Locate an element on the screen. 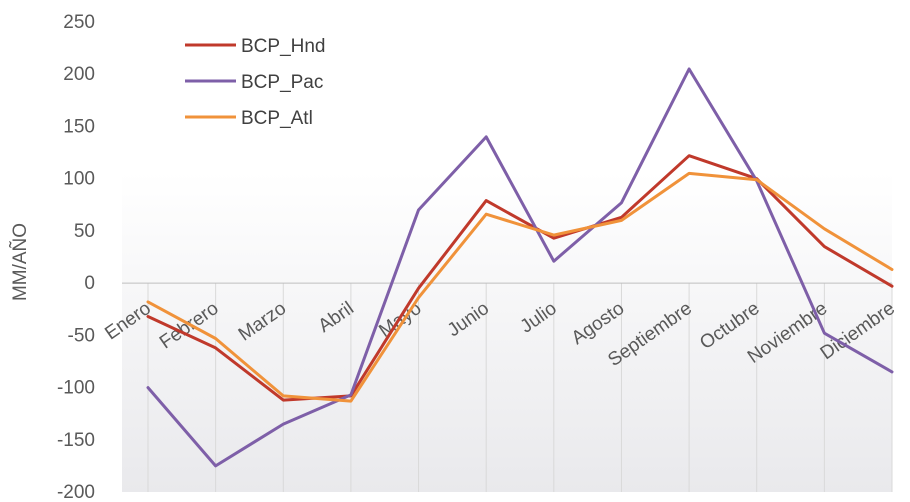 The image size is (910, 502). y-tick-label: -100 is located at coordinates (76, 388).